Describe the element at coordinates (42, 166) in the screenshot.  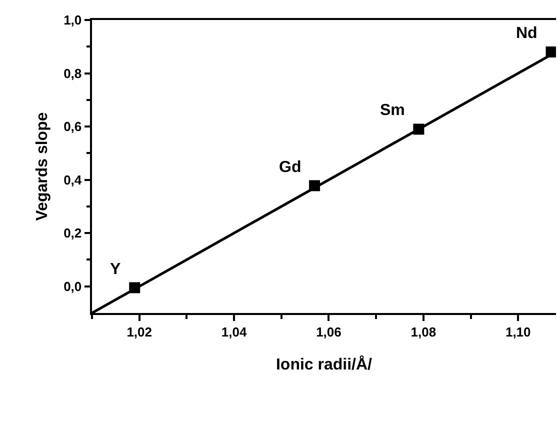
I see `y-axis-title: Vegards slope` at that location.